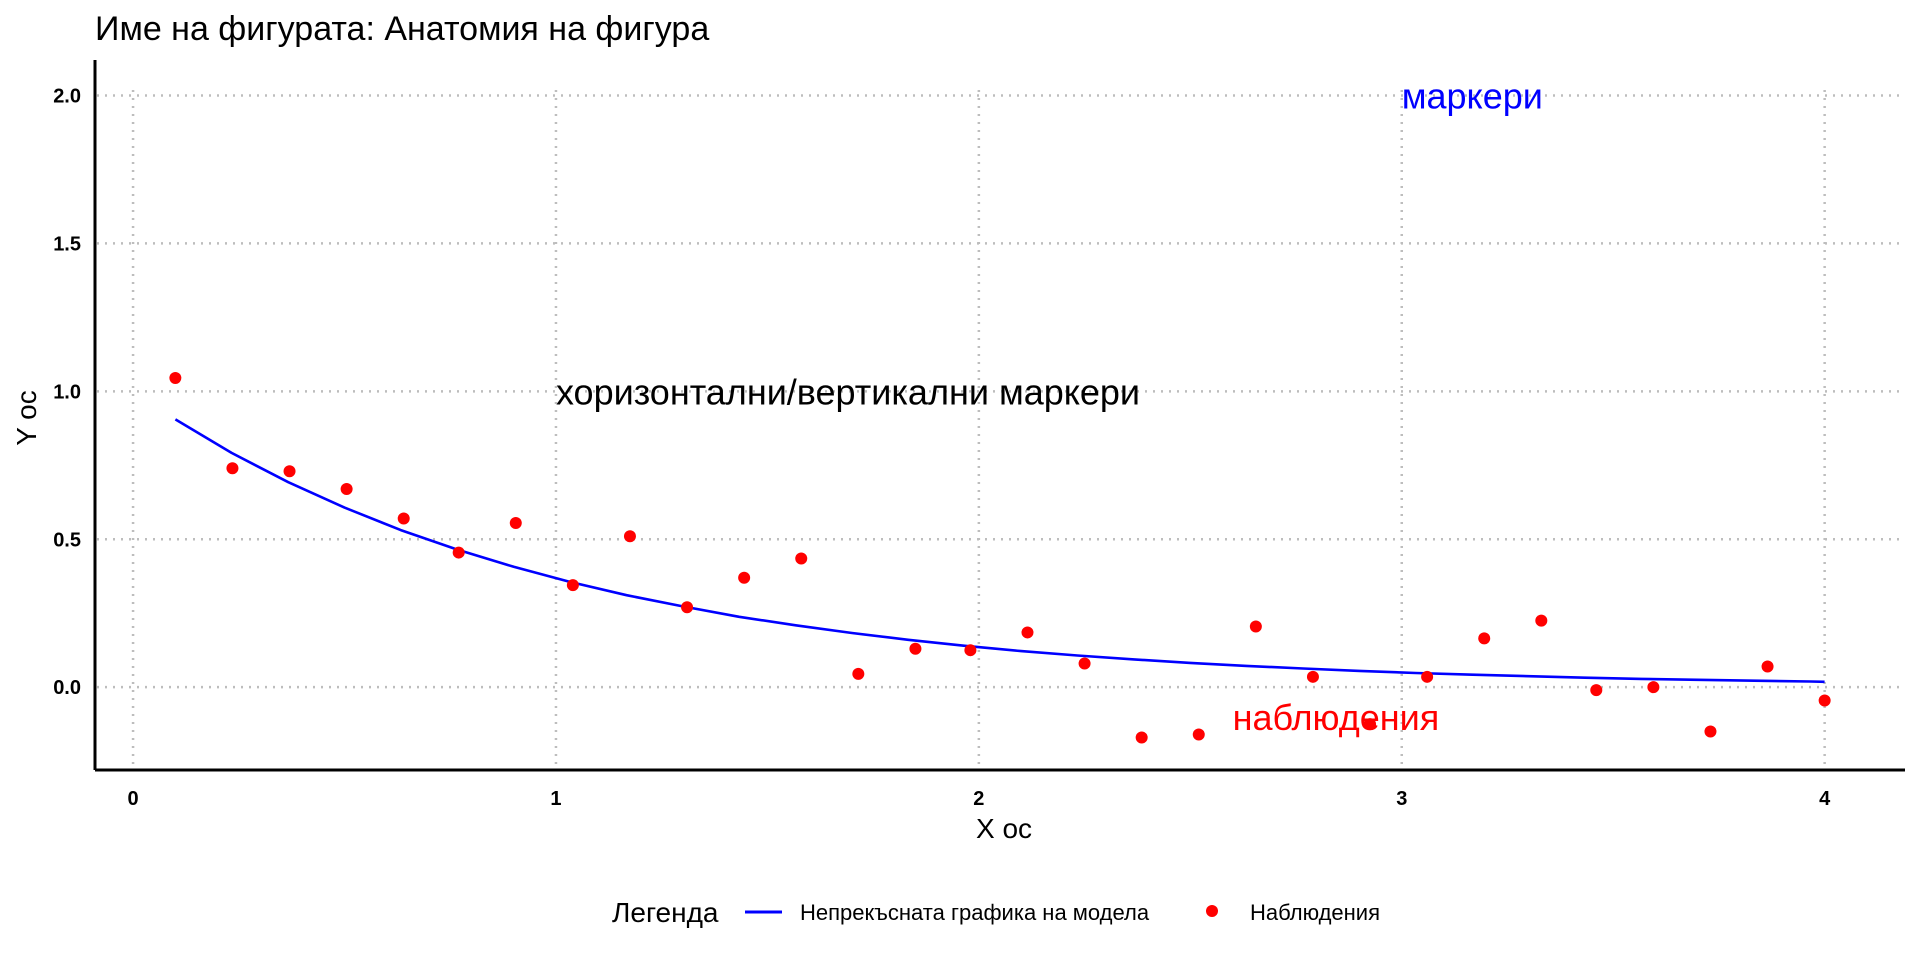  I want to click on x-tick-label: 3, so click(1401, 799).